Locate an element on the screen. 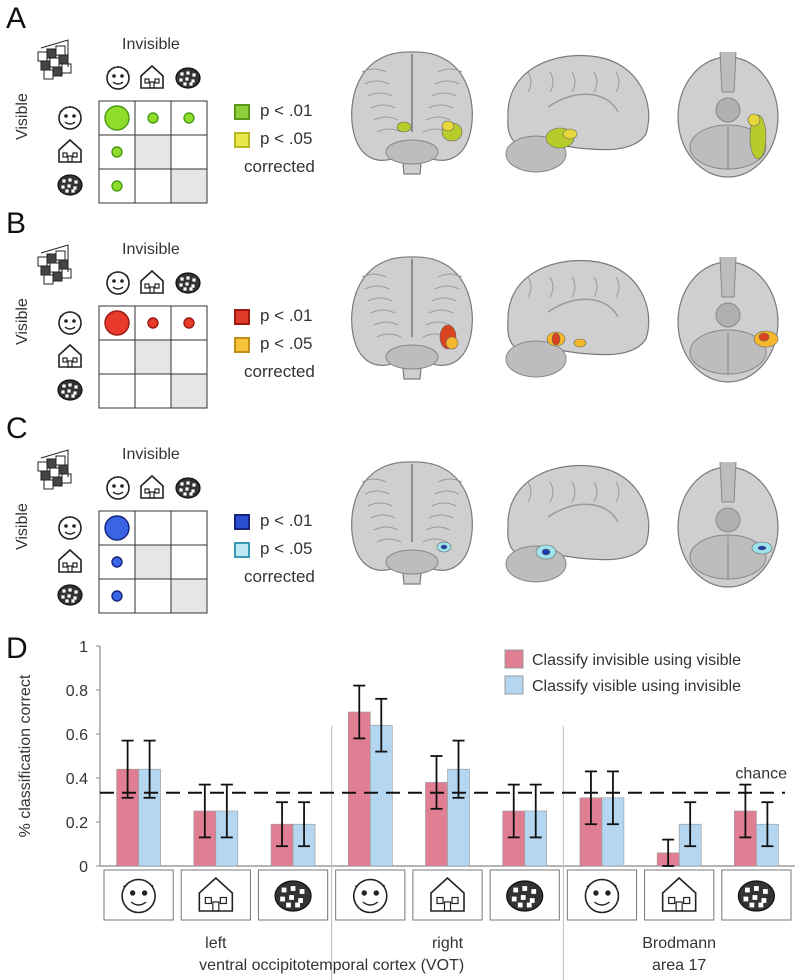  group-label: left is located at coordinates (216, 943).